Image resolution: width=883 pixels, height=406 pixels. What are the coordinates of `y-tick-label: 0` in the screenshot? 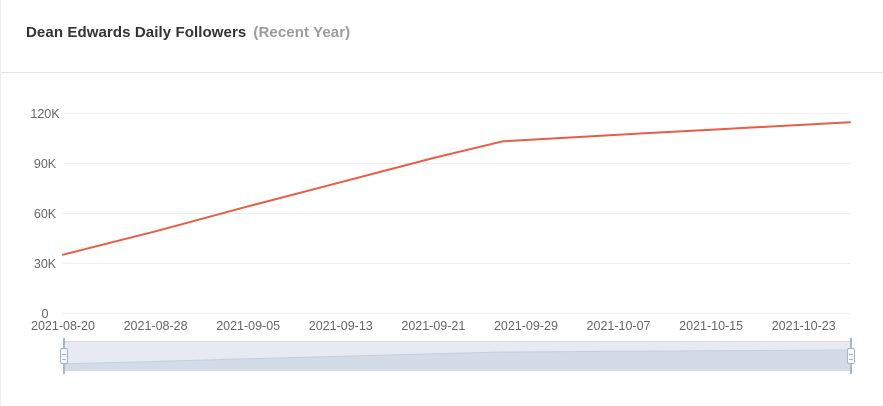 It's located at (45, 314).